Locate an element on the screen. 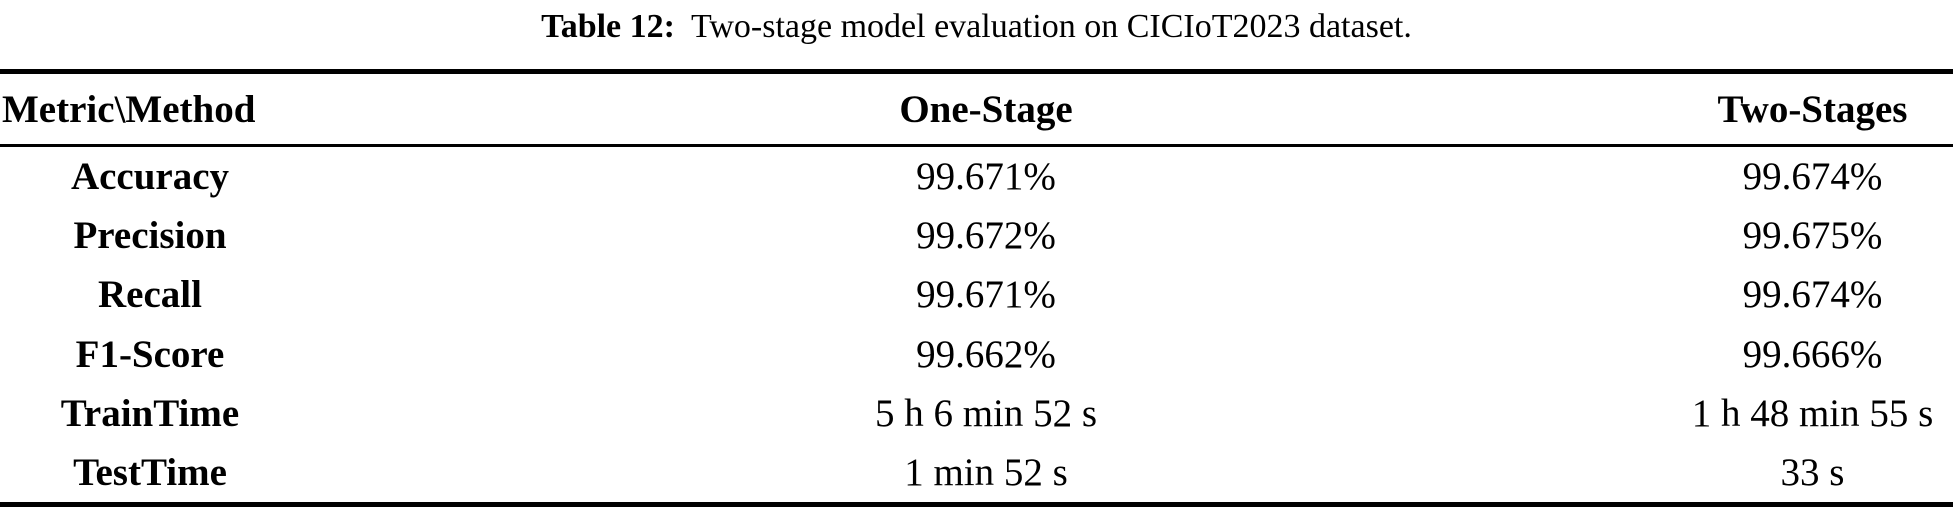  caption-label: Table 12: is located at coordinates (608, 26).